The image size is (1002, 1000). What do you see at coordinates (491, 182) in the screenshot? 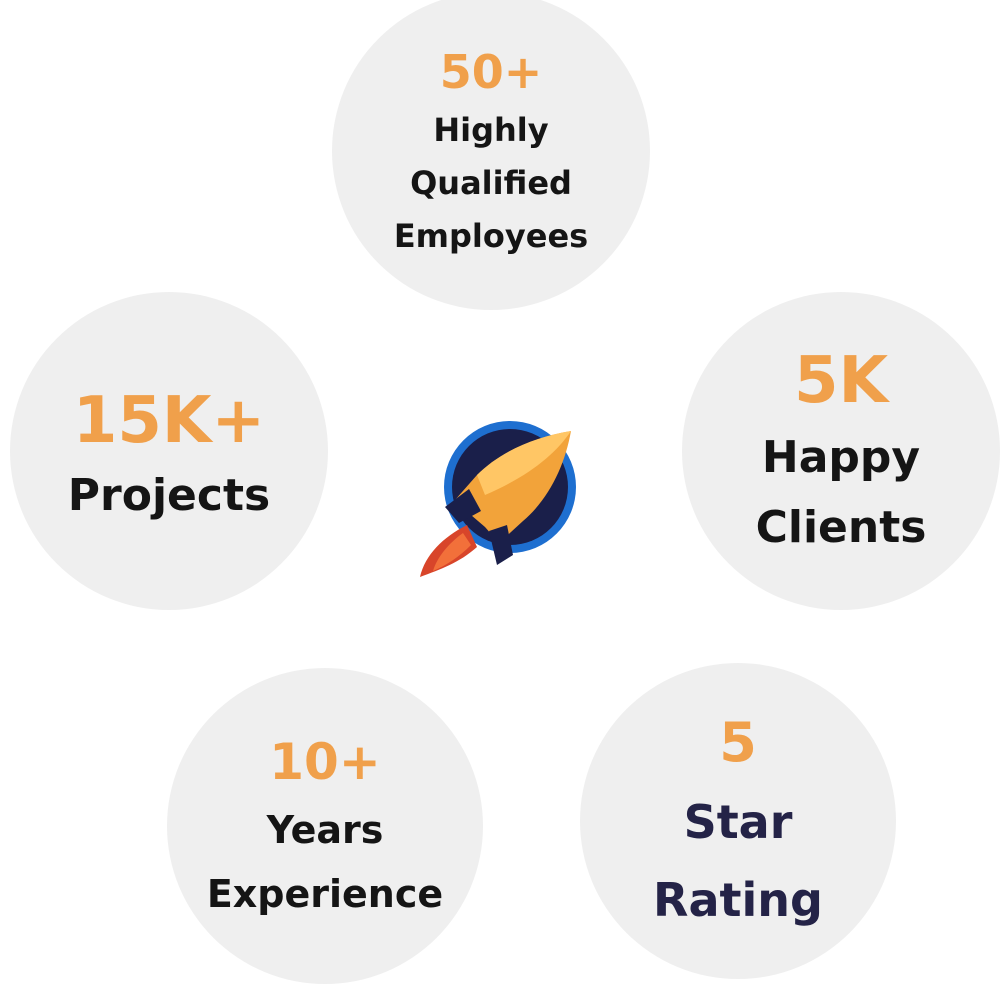
I see `stat-label: Qualified` at bounding box center [491, 182].